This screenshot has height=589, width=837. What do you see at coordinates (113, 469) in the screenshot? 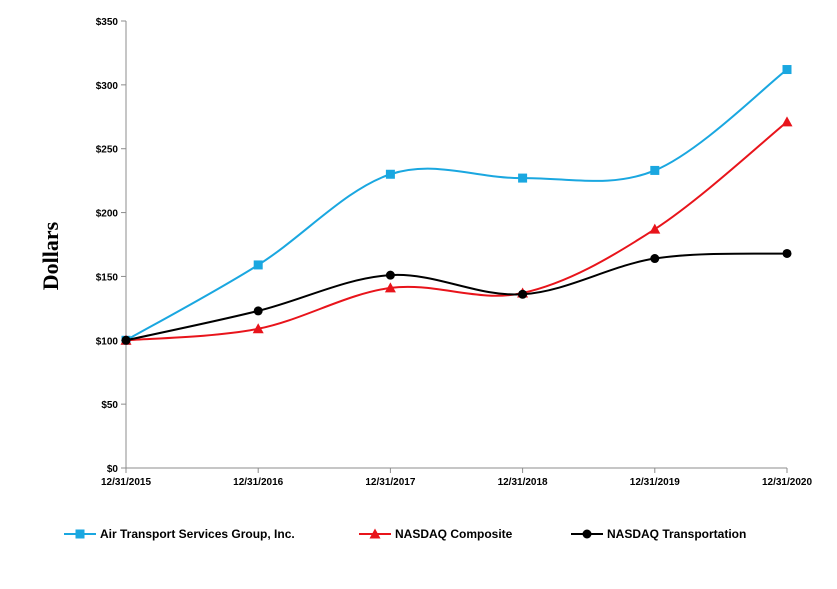
I see `y-tick-label: $0` at bounding box center [113, 469].